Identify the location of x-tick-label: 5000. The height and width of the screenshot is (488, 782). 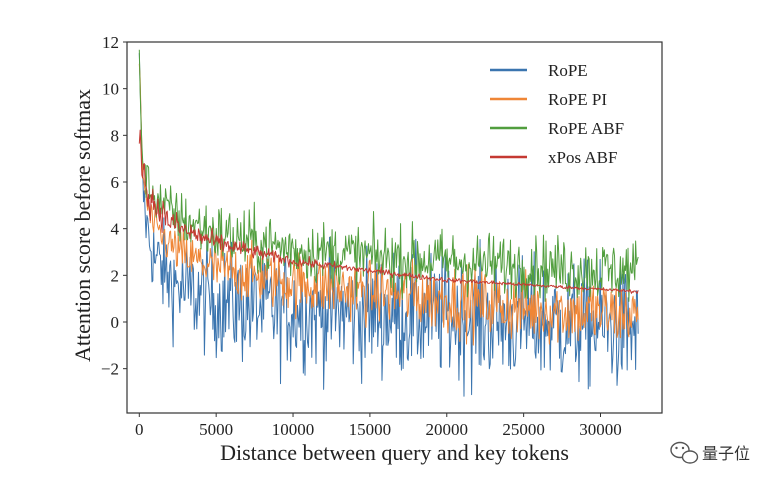
(216, 429).